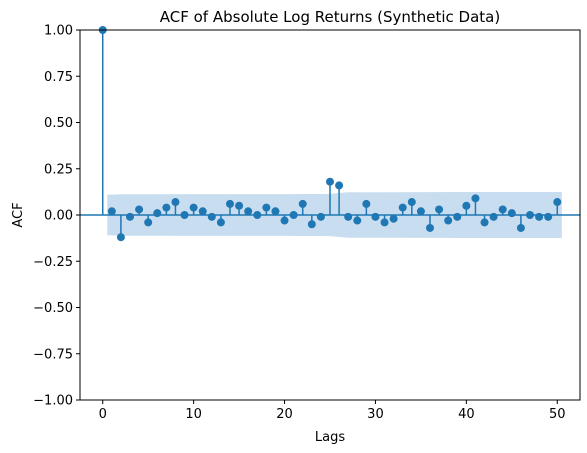  What do you see at coordinates (332, 411) in the screenshot?
I see `x-axis: 0 10 20 30 40 50` at bounding box center [332, 411].